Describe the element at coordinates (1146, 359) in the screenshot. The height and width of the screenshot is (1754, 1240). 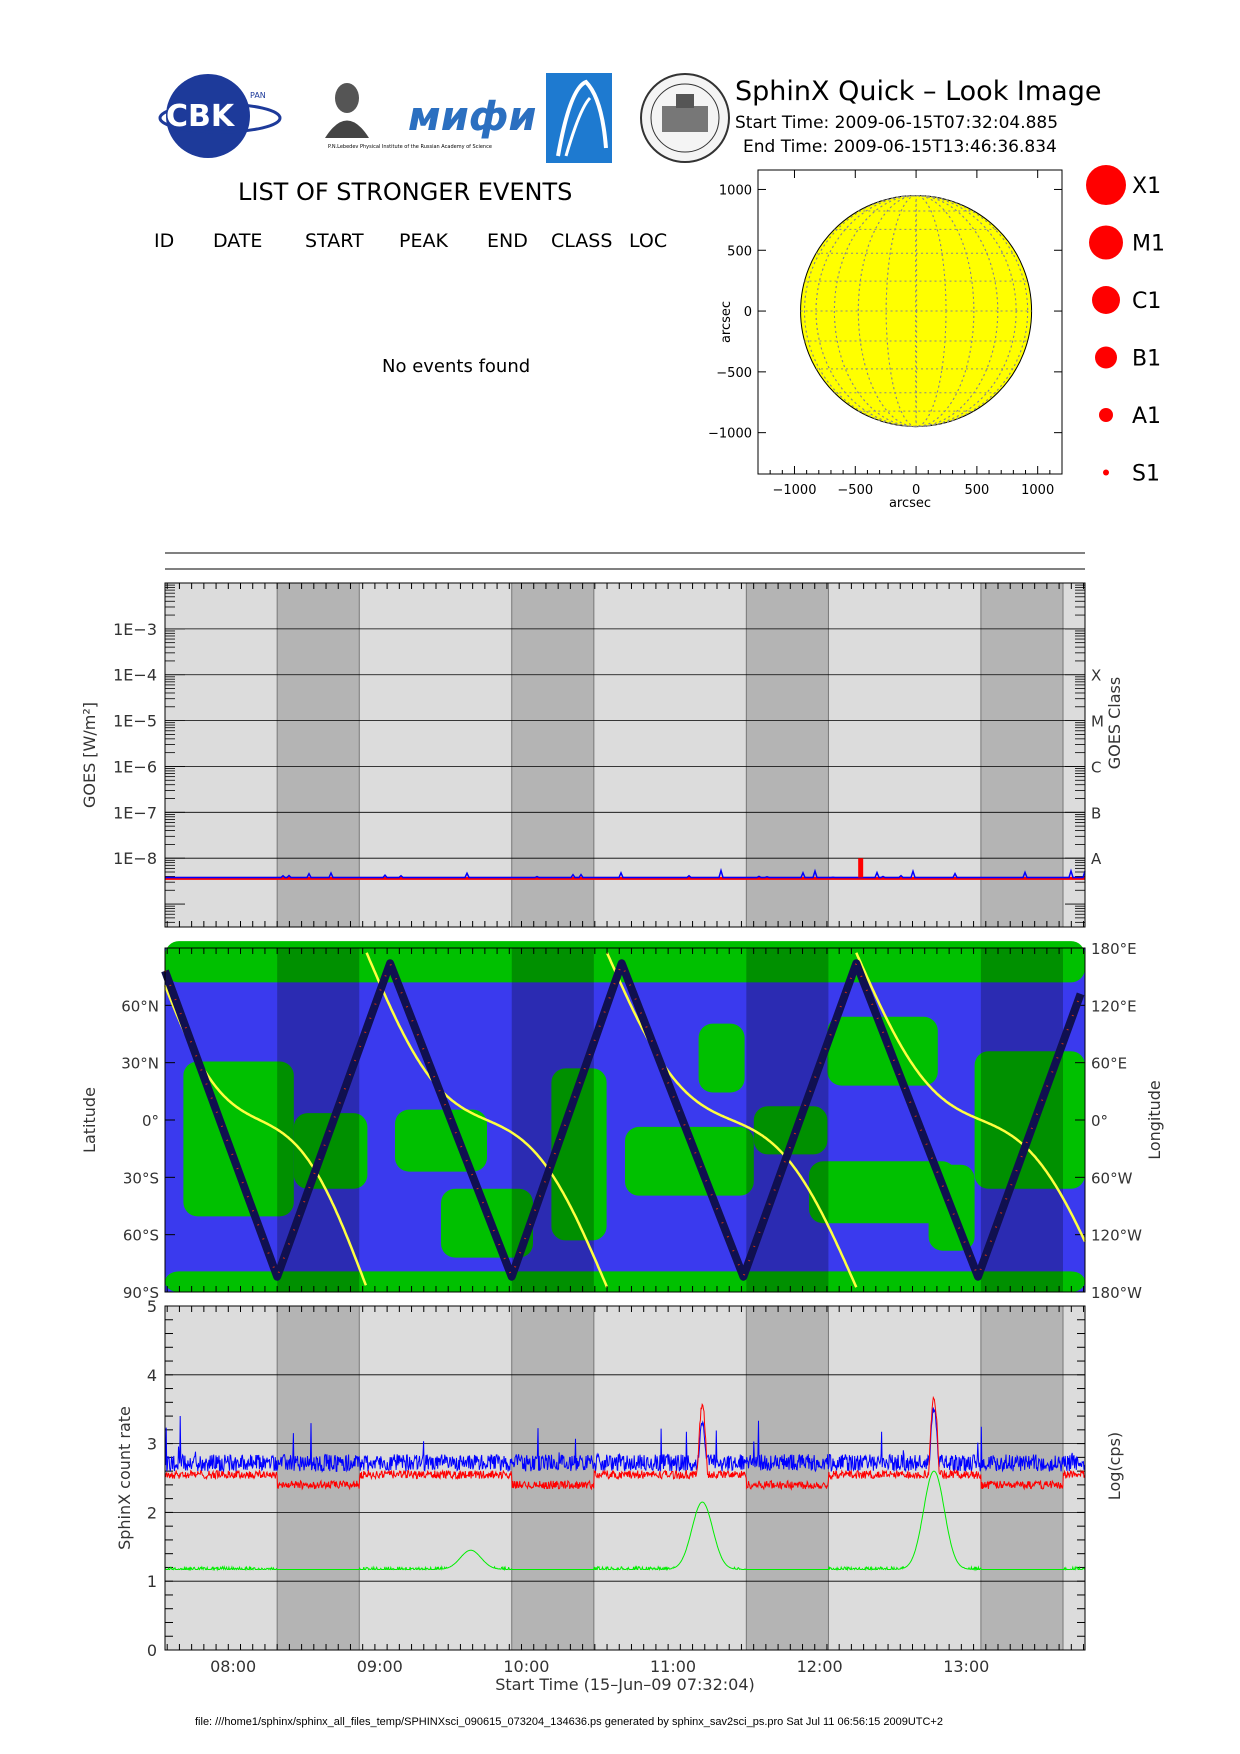
I see `legend-label-b1: B1` at that location.